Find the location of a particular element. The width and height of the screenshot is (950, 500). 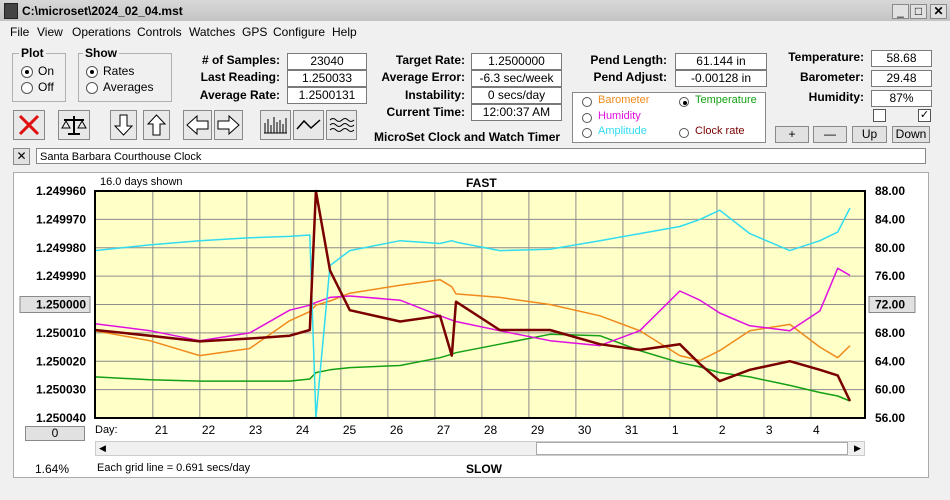

menu-item: View is located at coordinates (50, 32).